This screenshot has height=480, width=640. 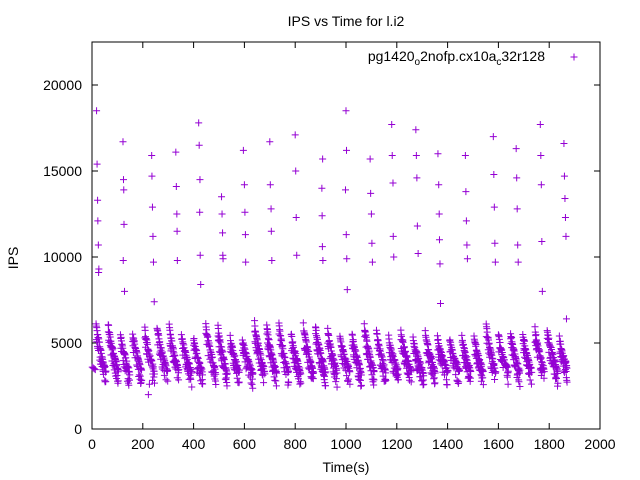 I want to click on y-tick-label: 10000, so click(x=62, y=257).